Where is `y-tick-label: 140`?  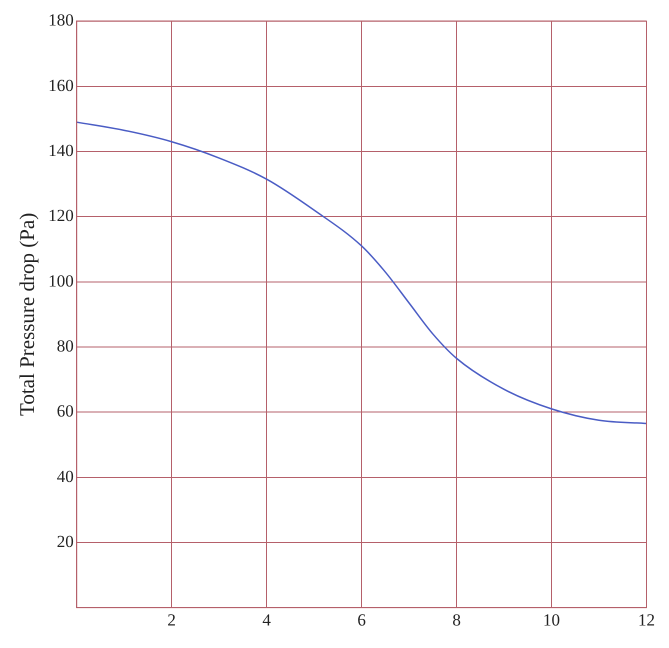 y-tick-label: 140 is located at coordinates (61, 150).